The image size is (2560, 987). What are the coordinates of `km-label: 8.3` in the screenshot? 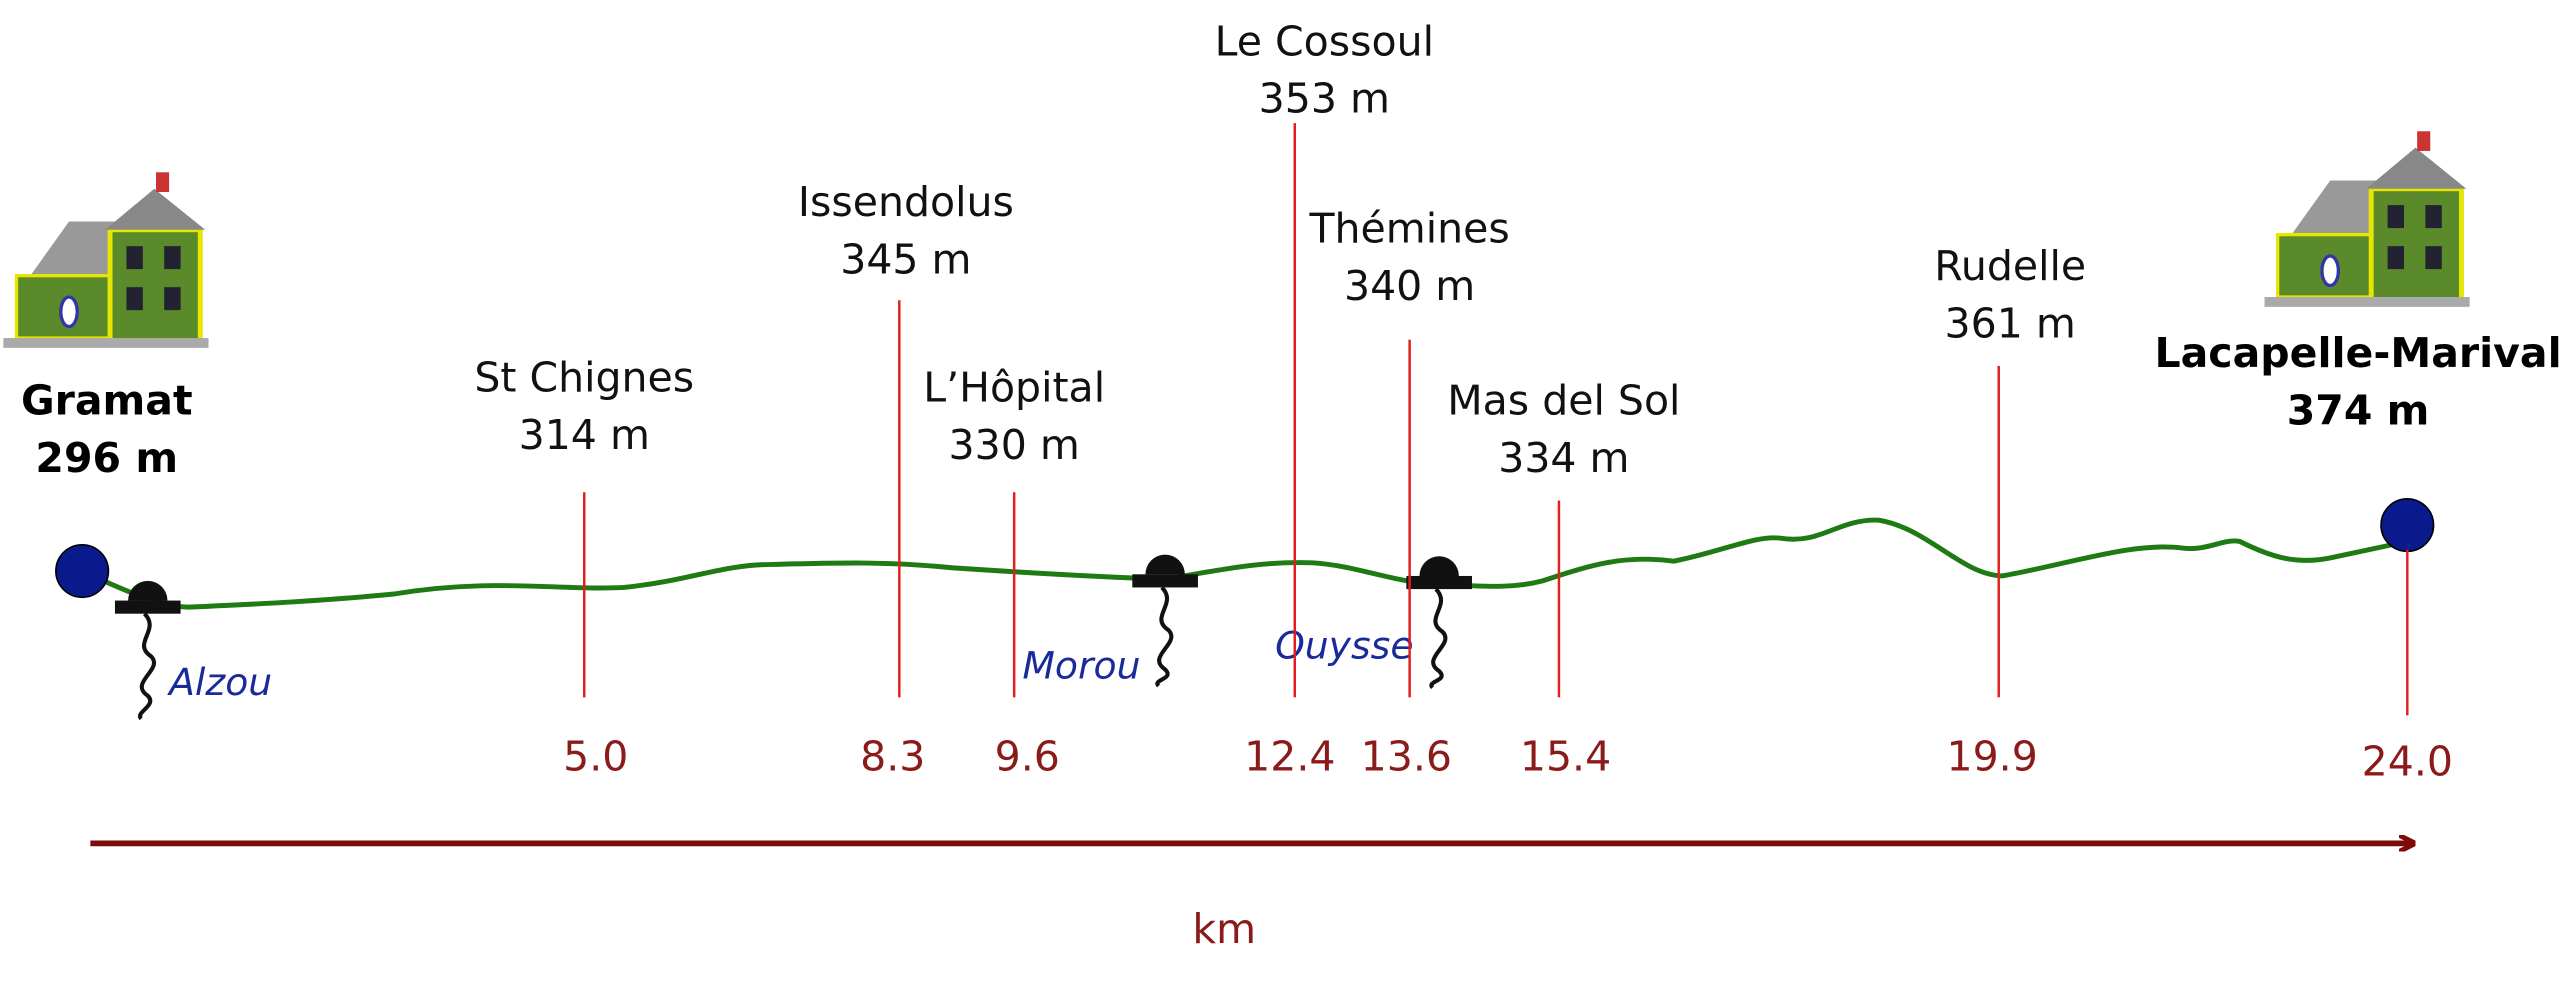 It's located at (892, 757).